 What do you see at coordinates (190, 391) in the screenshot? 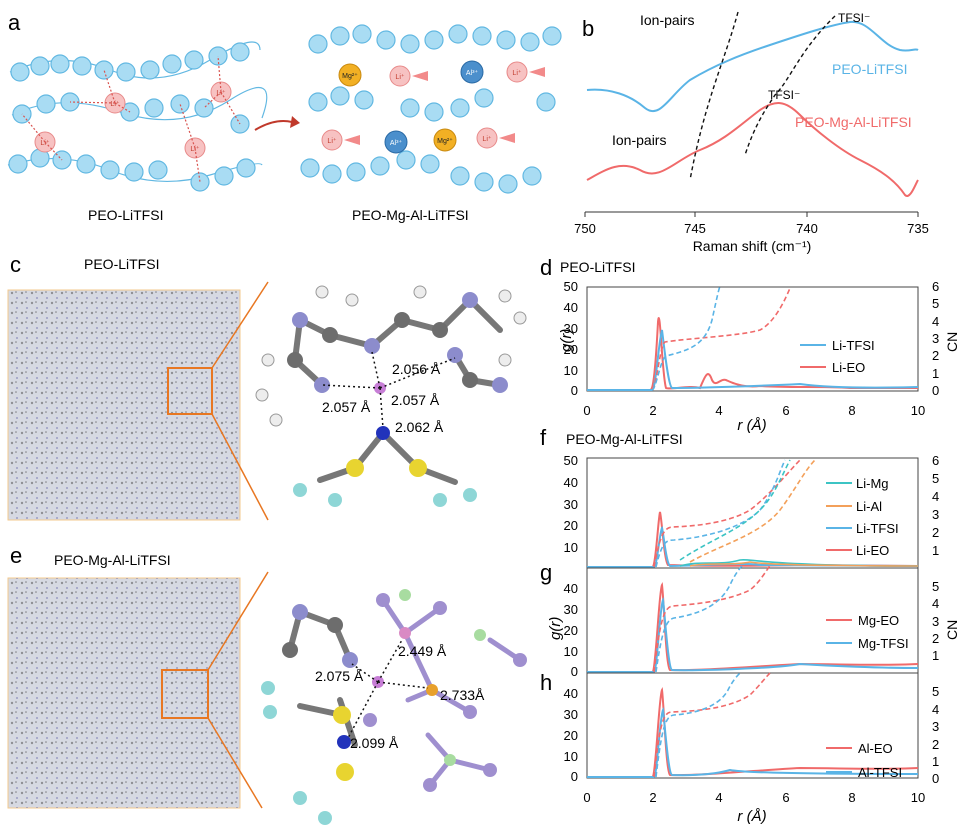
I see `zoom-box-c` at bounding box center [190, 391].